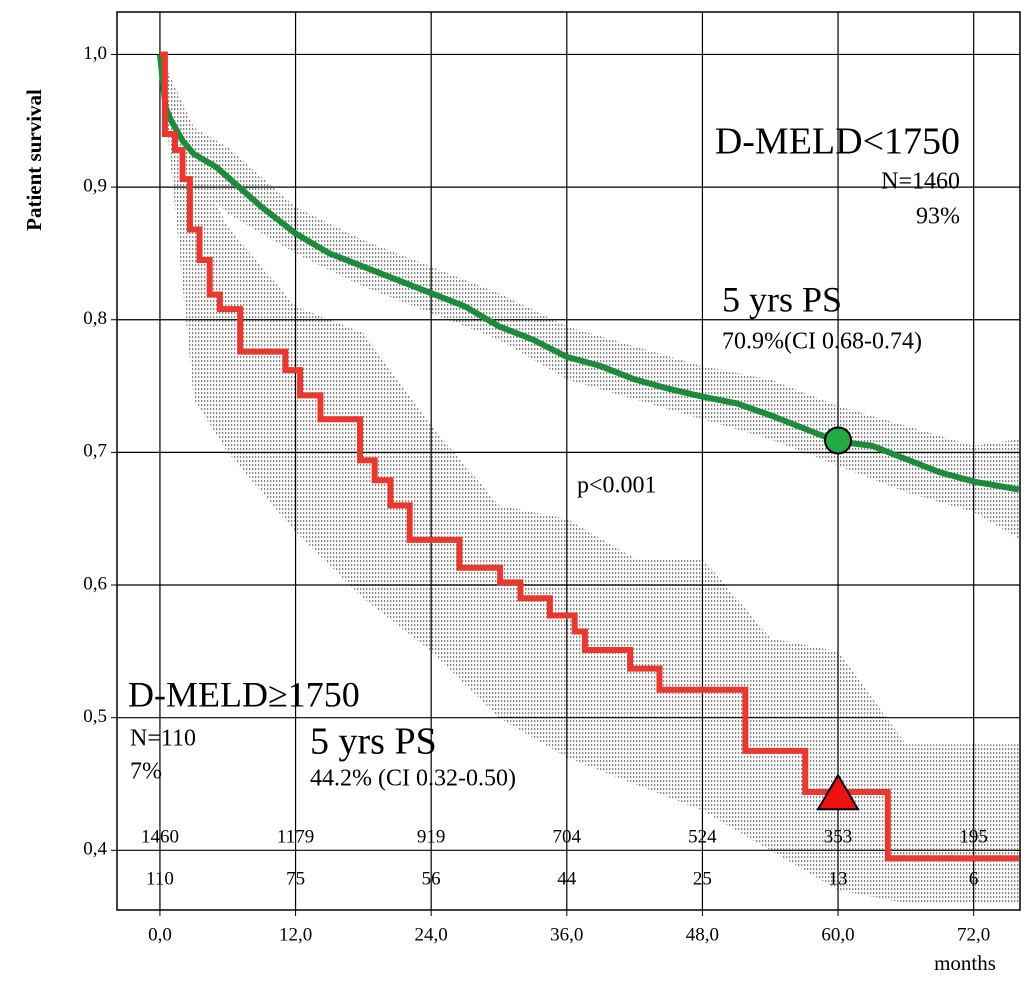  What do you see at coordinates (431, 934) in the screenshot?
I see `x-tick-label: 24,0` at bounding box center [431, 934].